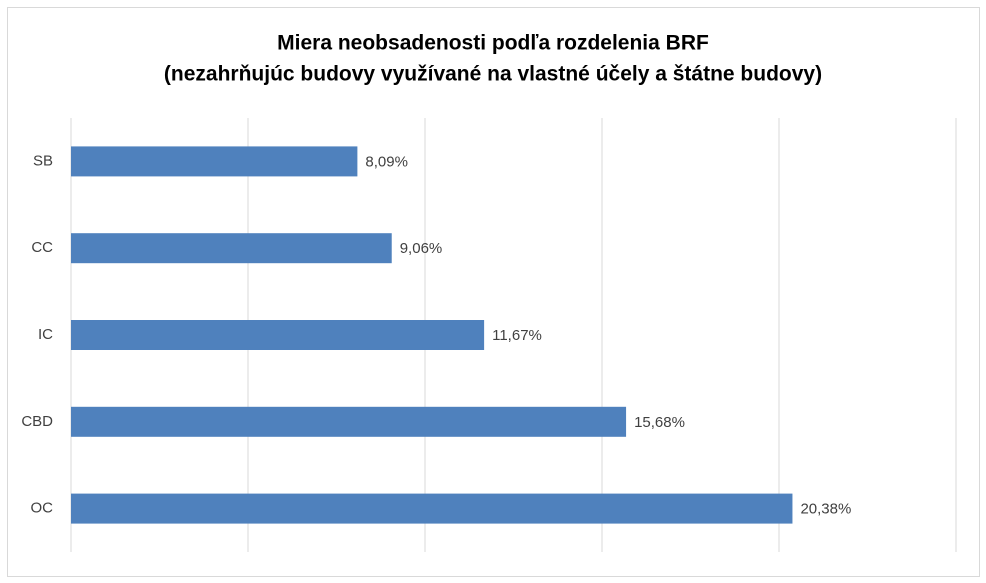 The width and height of the screenshot is (986, 583). What do you see at coordinates (421, 248) in the screenshot?
I see `value-label: 9,06%` at bounding box center [421, 248].